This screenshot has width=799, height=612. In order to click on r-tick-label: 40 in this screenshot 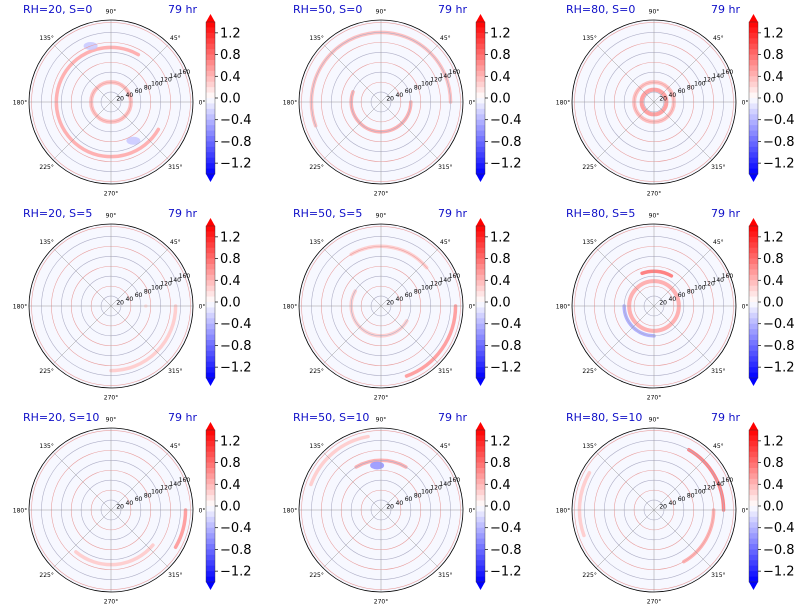, I will do `click(400, 95)`.